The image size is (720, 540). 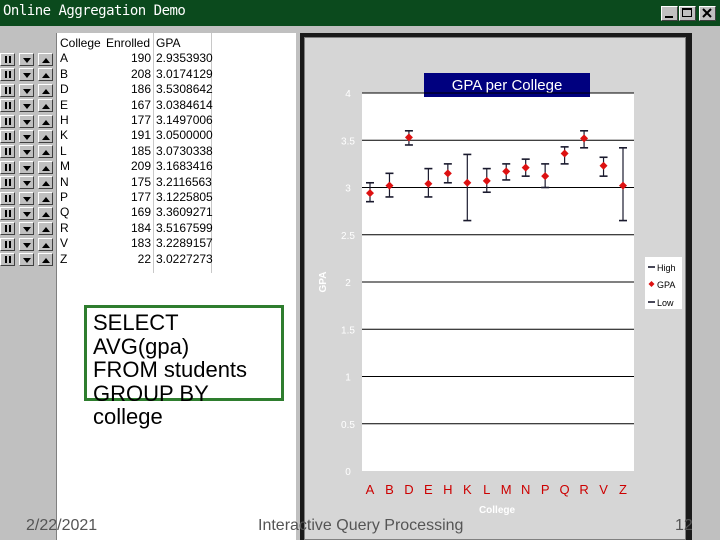 I want to click on cell-gpa: 3.0227273, so click(x=184, y=258).